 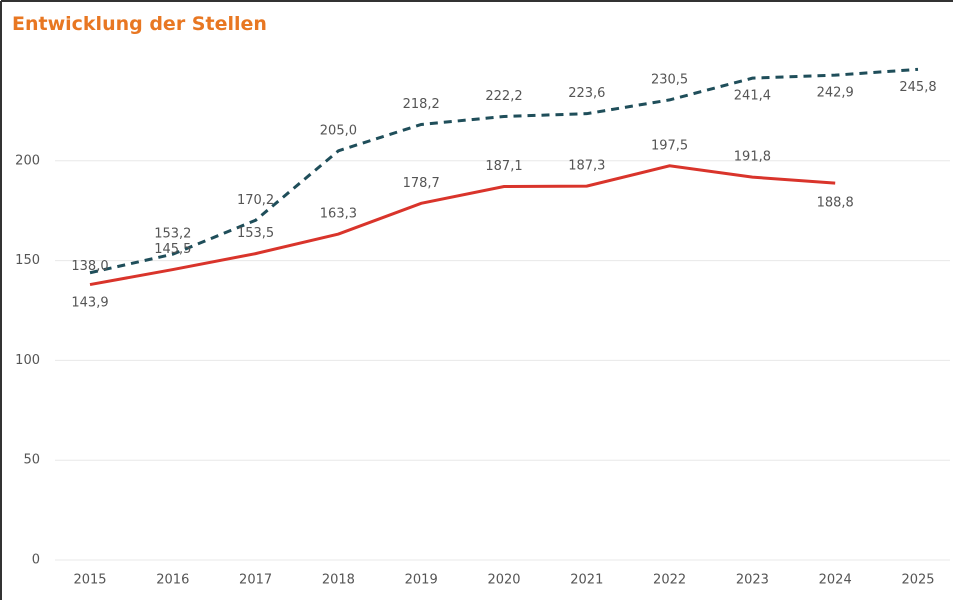 I want to click on y-tick-label: 0, so click(x=36, y=560).